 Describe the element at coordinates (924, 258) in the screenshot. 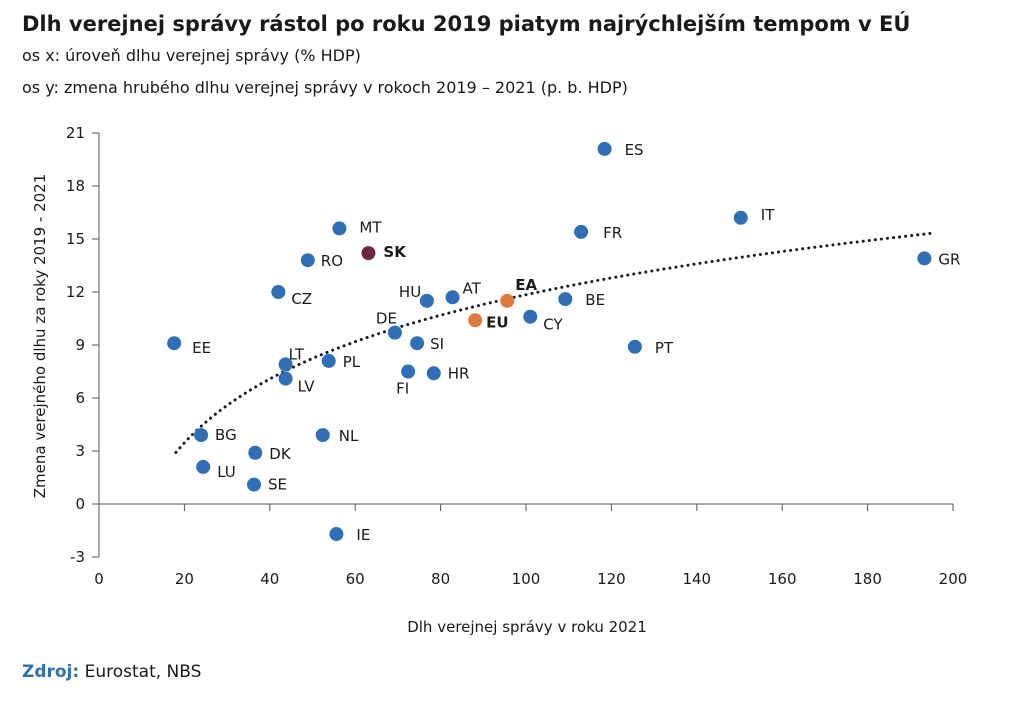

I see `data-point-gr` at that location.